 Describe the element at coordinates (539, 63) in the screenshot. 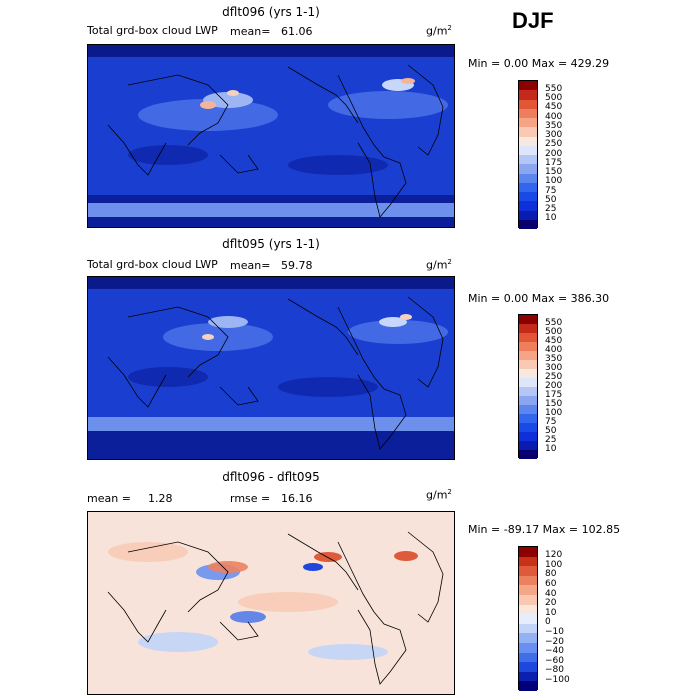

I see `panel-1-minmax: Min = 0.00 Max = 429.29` at that location.